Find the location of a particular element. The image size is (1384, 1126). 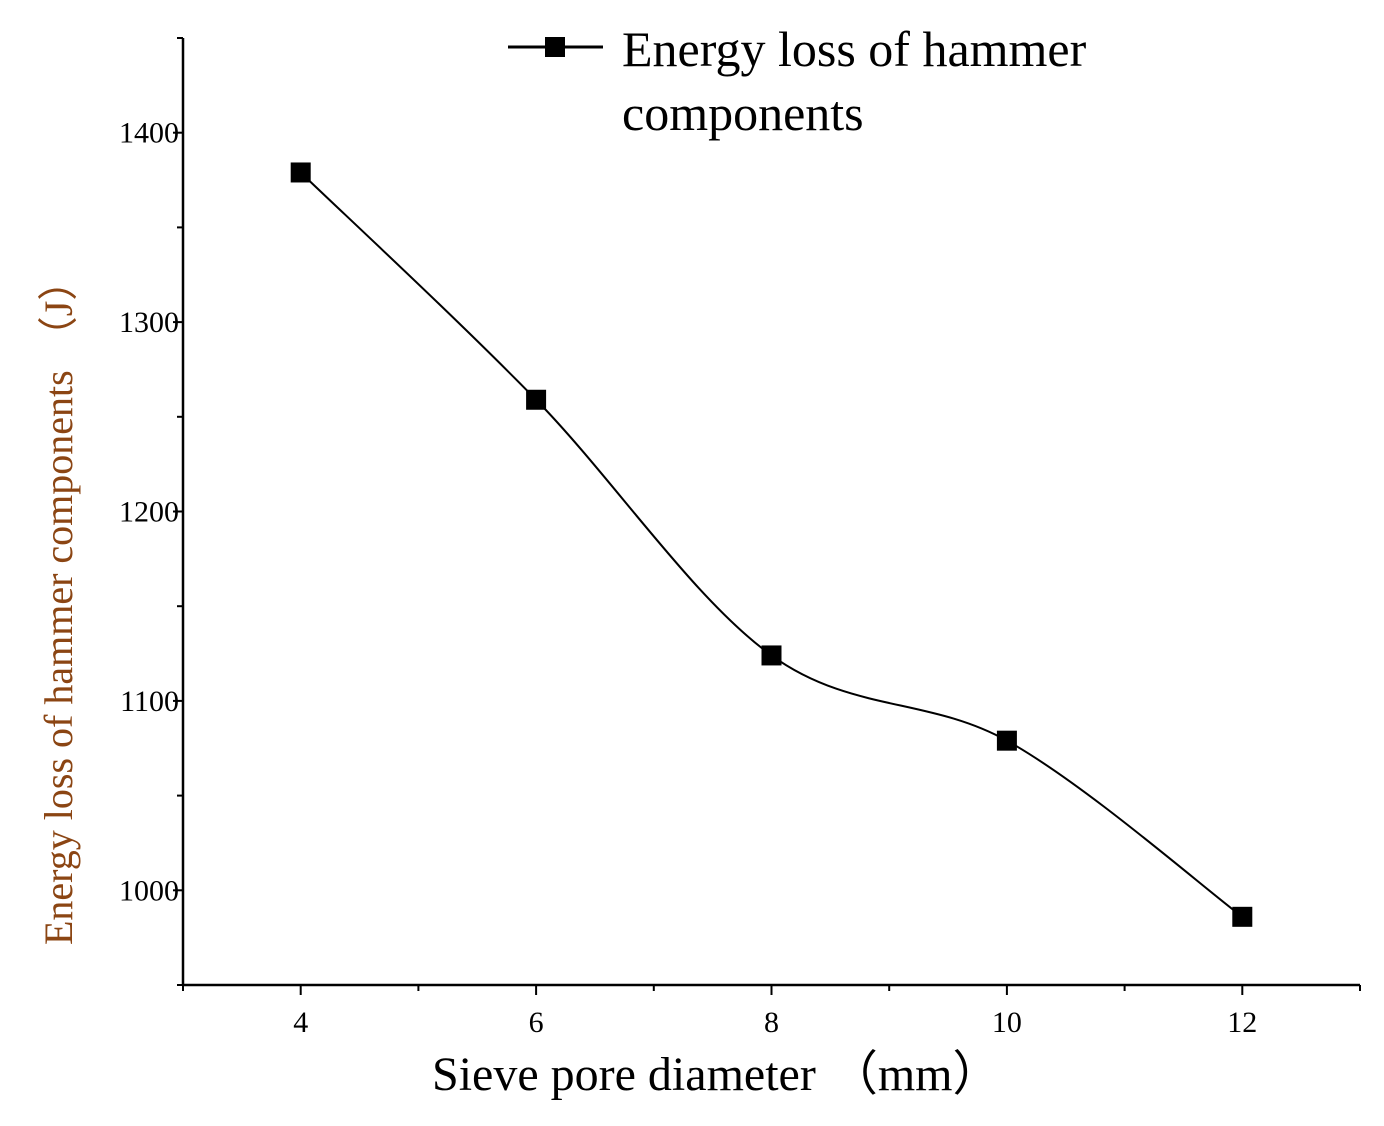

y-tick-label: 1300 is located at coordinates (149, 322).